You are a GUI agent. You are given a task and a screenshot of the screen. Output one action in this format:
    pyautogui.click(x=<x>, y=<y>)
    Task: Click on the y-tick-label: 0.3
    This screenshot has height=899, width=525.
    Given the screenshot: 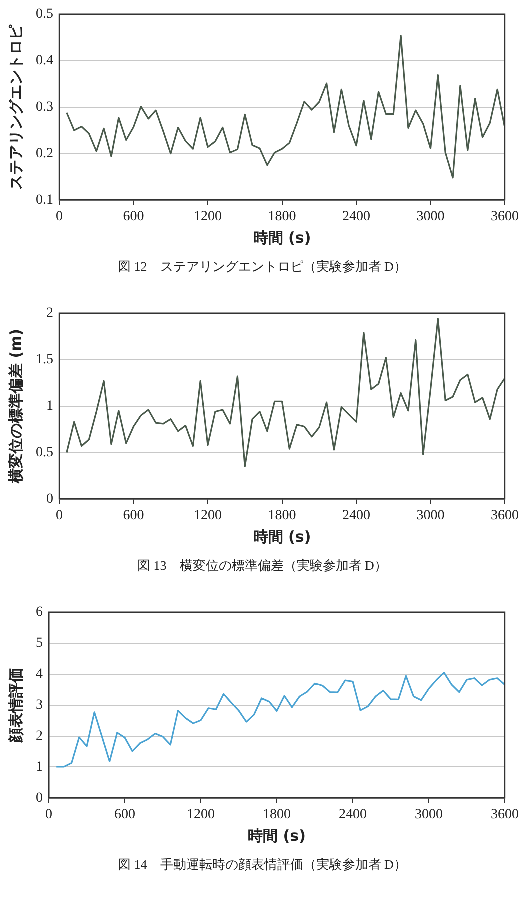 What is the action you would take?
    pyautogui.click(x=45, y=107)
    